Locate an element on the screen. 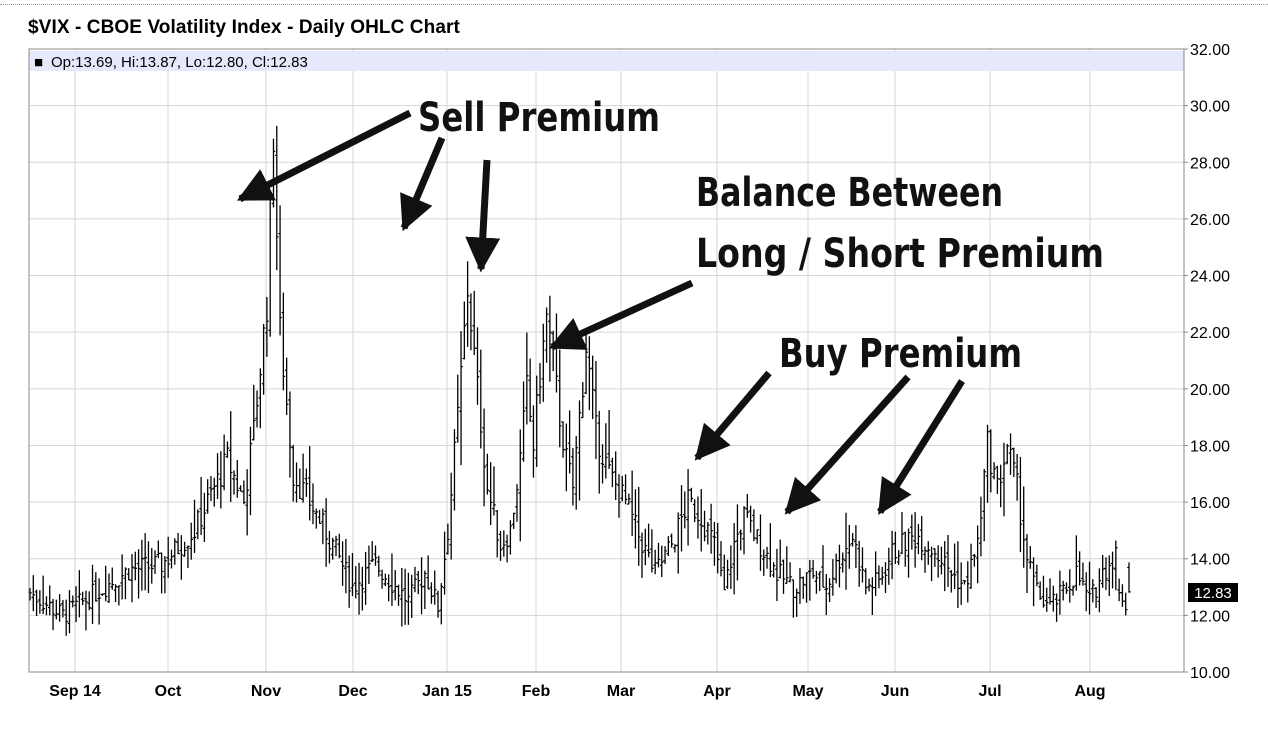 This screenshot has height=732, width=1268. x-tick-label: Jul is located at coordinates (989, 691).